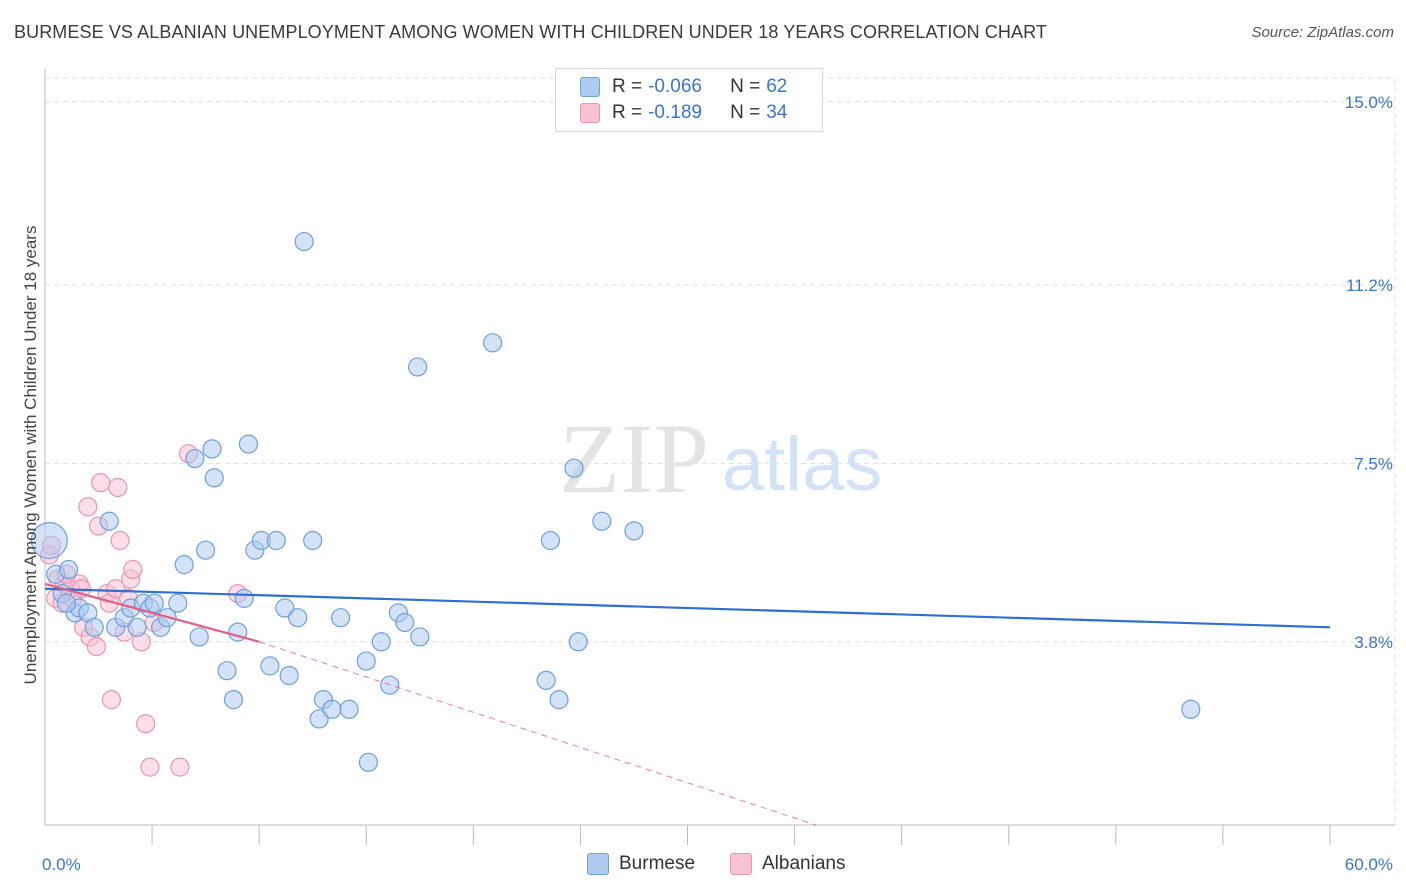 This screenshot has height=892, width=1406. I want to click on x-tick-label: 0.0%, so click(61, 864).